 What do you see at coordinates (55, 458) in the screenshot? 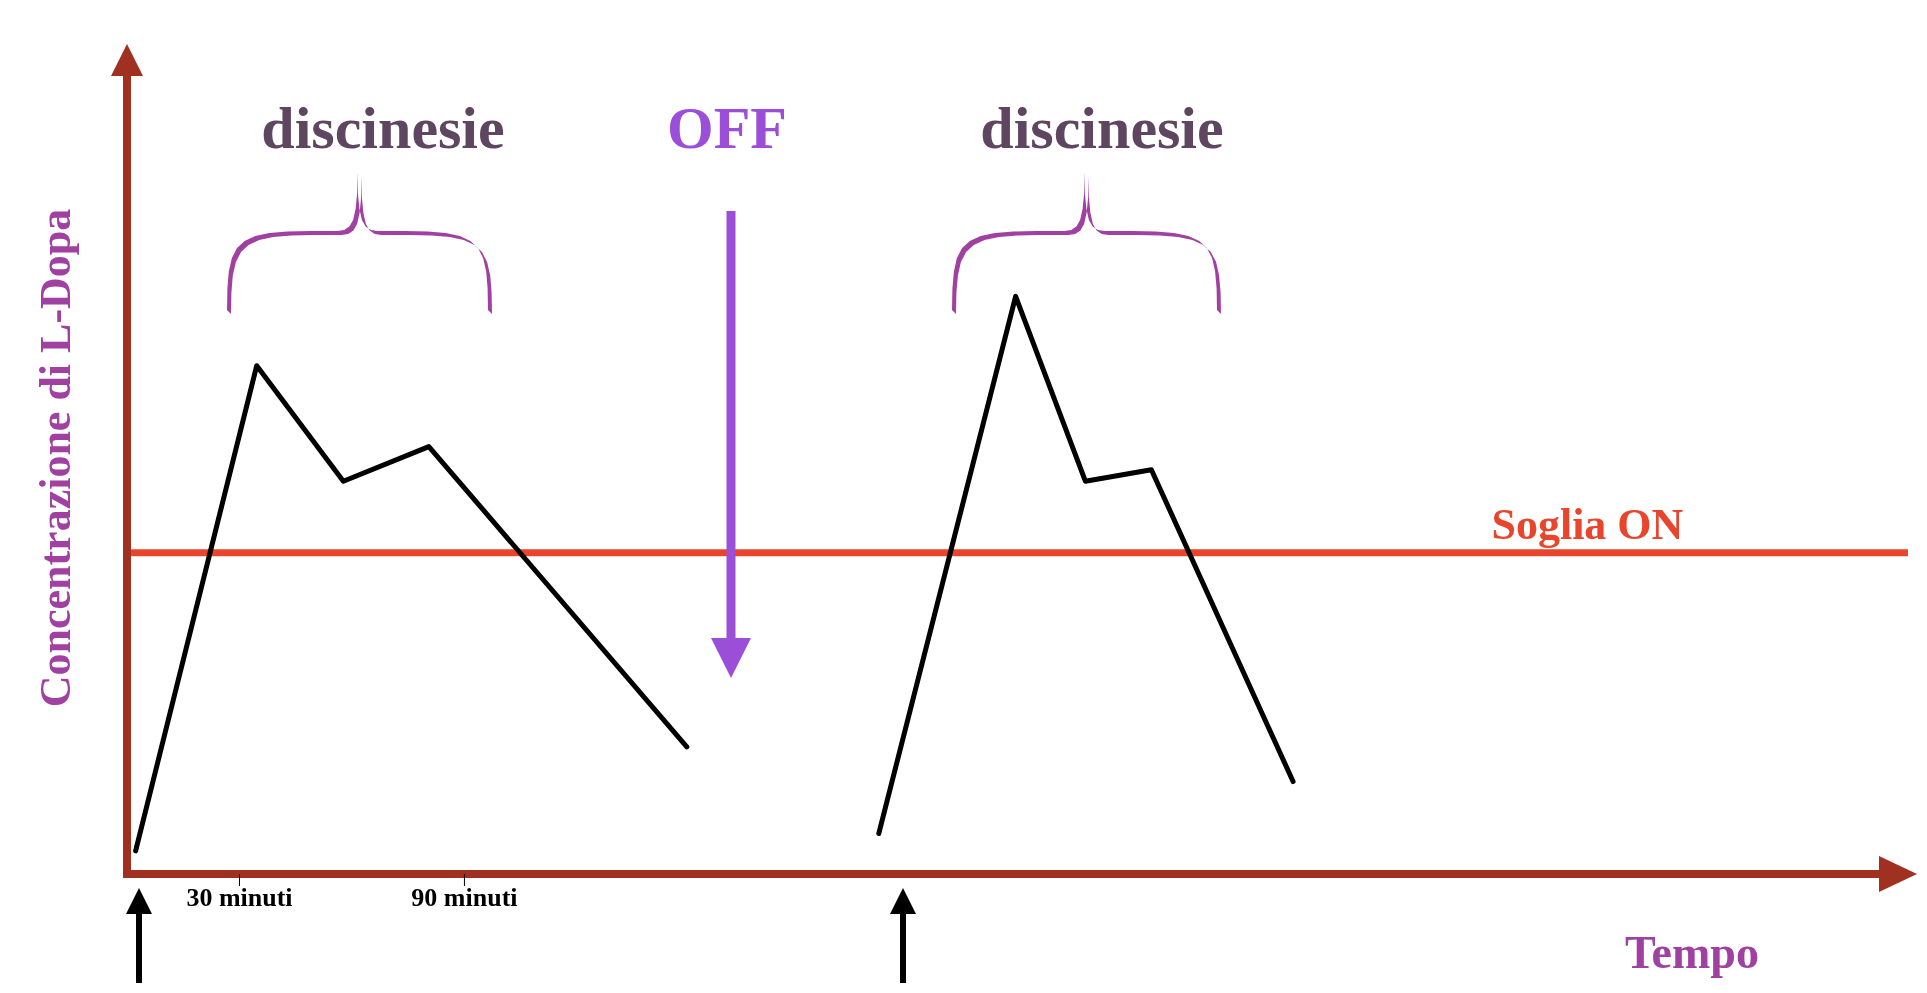
I see `y-axis-title: Concentrazione di L-Dopa` at bounding box center [55, 458].